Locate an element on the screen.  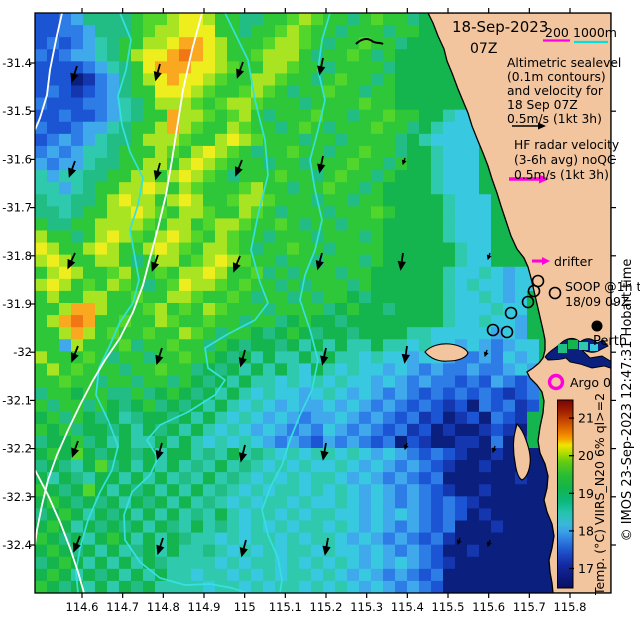
hf-legend-line3: 0.5m/s (1kt 3h) is located at coordinates (561, 175).